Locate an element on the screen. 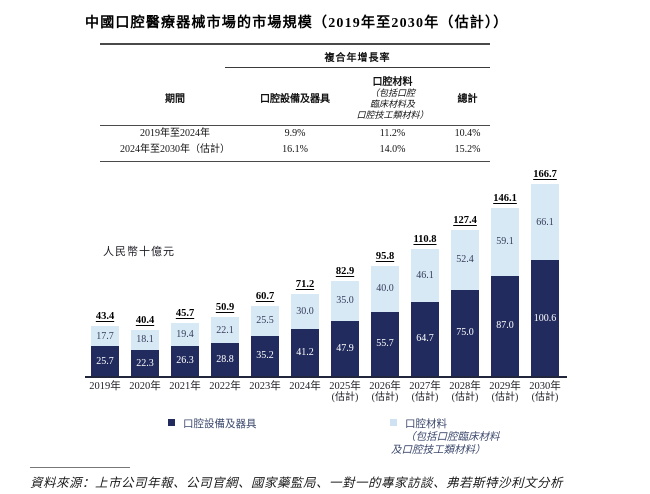 This screenshot has width=650, height=494. bar-segment-value: 41.2 is located at coordinates (305, 352).